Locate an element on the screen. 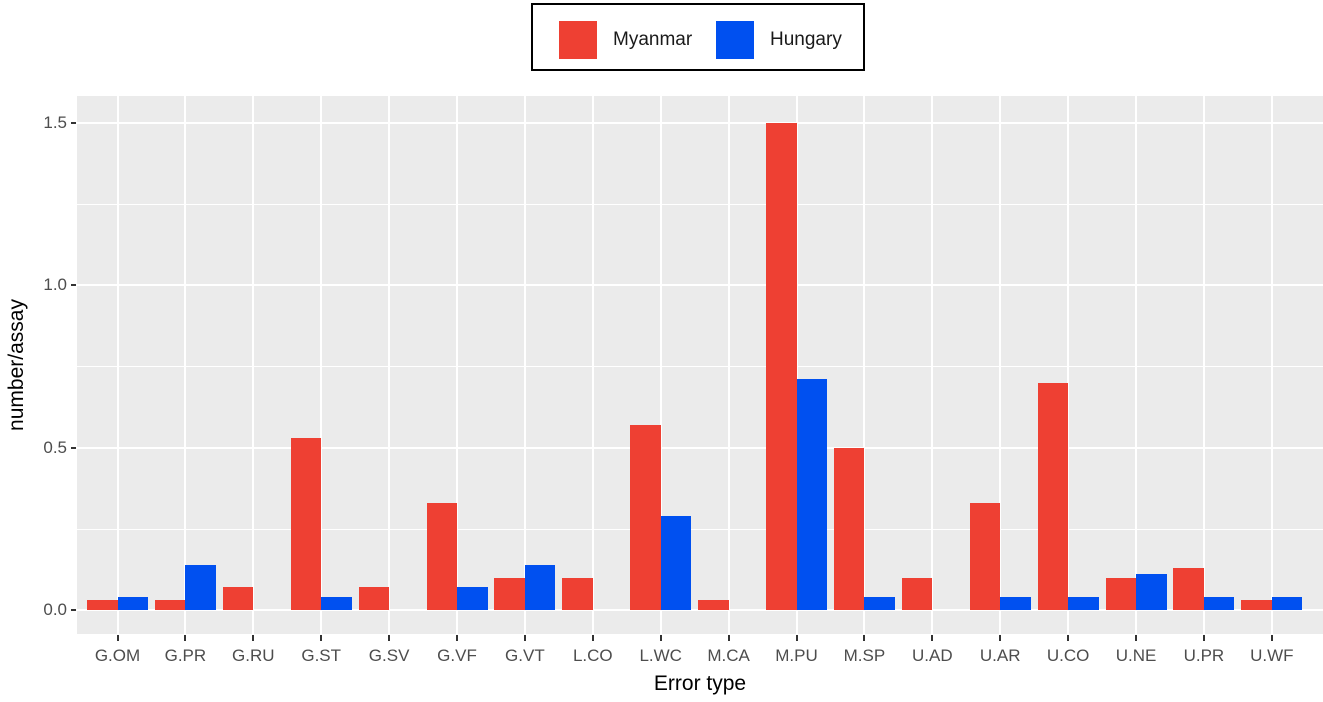 Image resolution: width=1323 pixels, height=702 pixels. bar-myanmar-g-om is located at coordinates (102, 605).